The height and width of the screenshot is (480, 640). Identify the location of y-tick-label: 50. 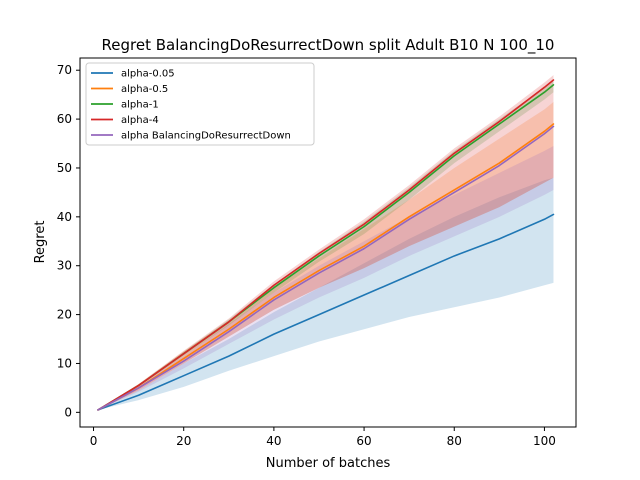
(64, 168).